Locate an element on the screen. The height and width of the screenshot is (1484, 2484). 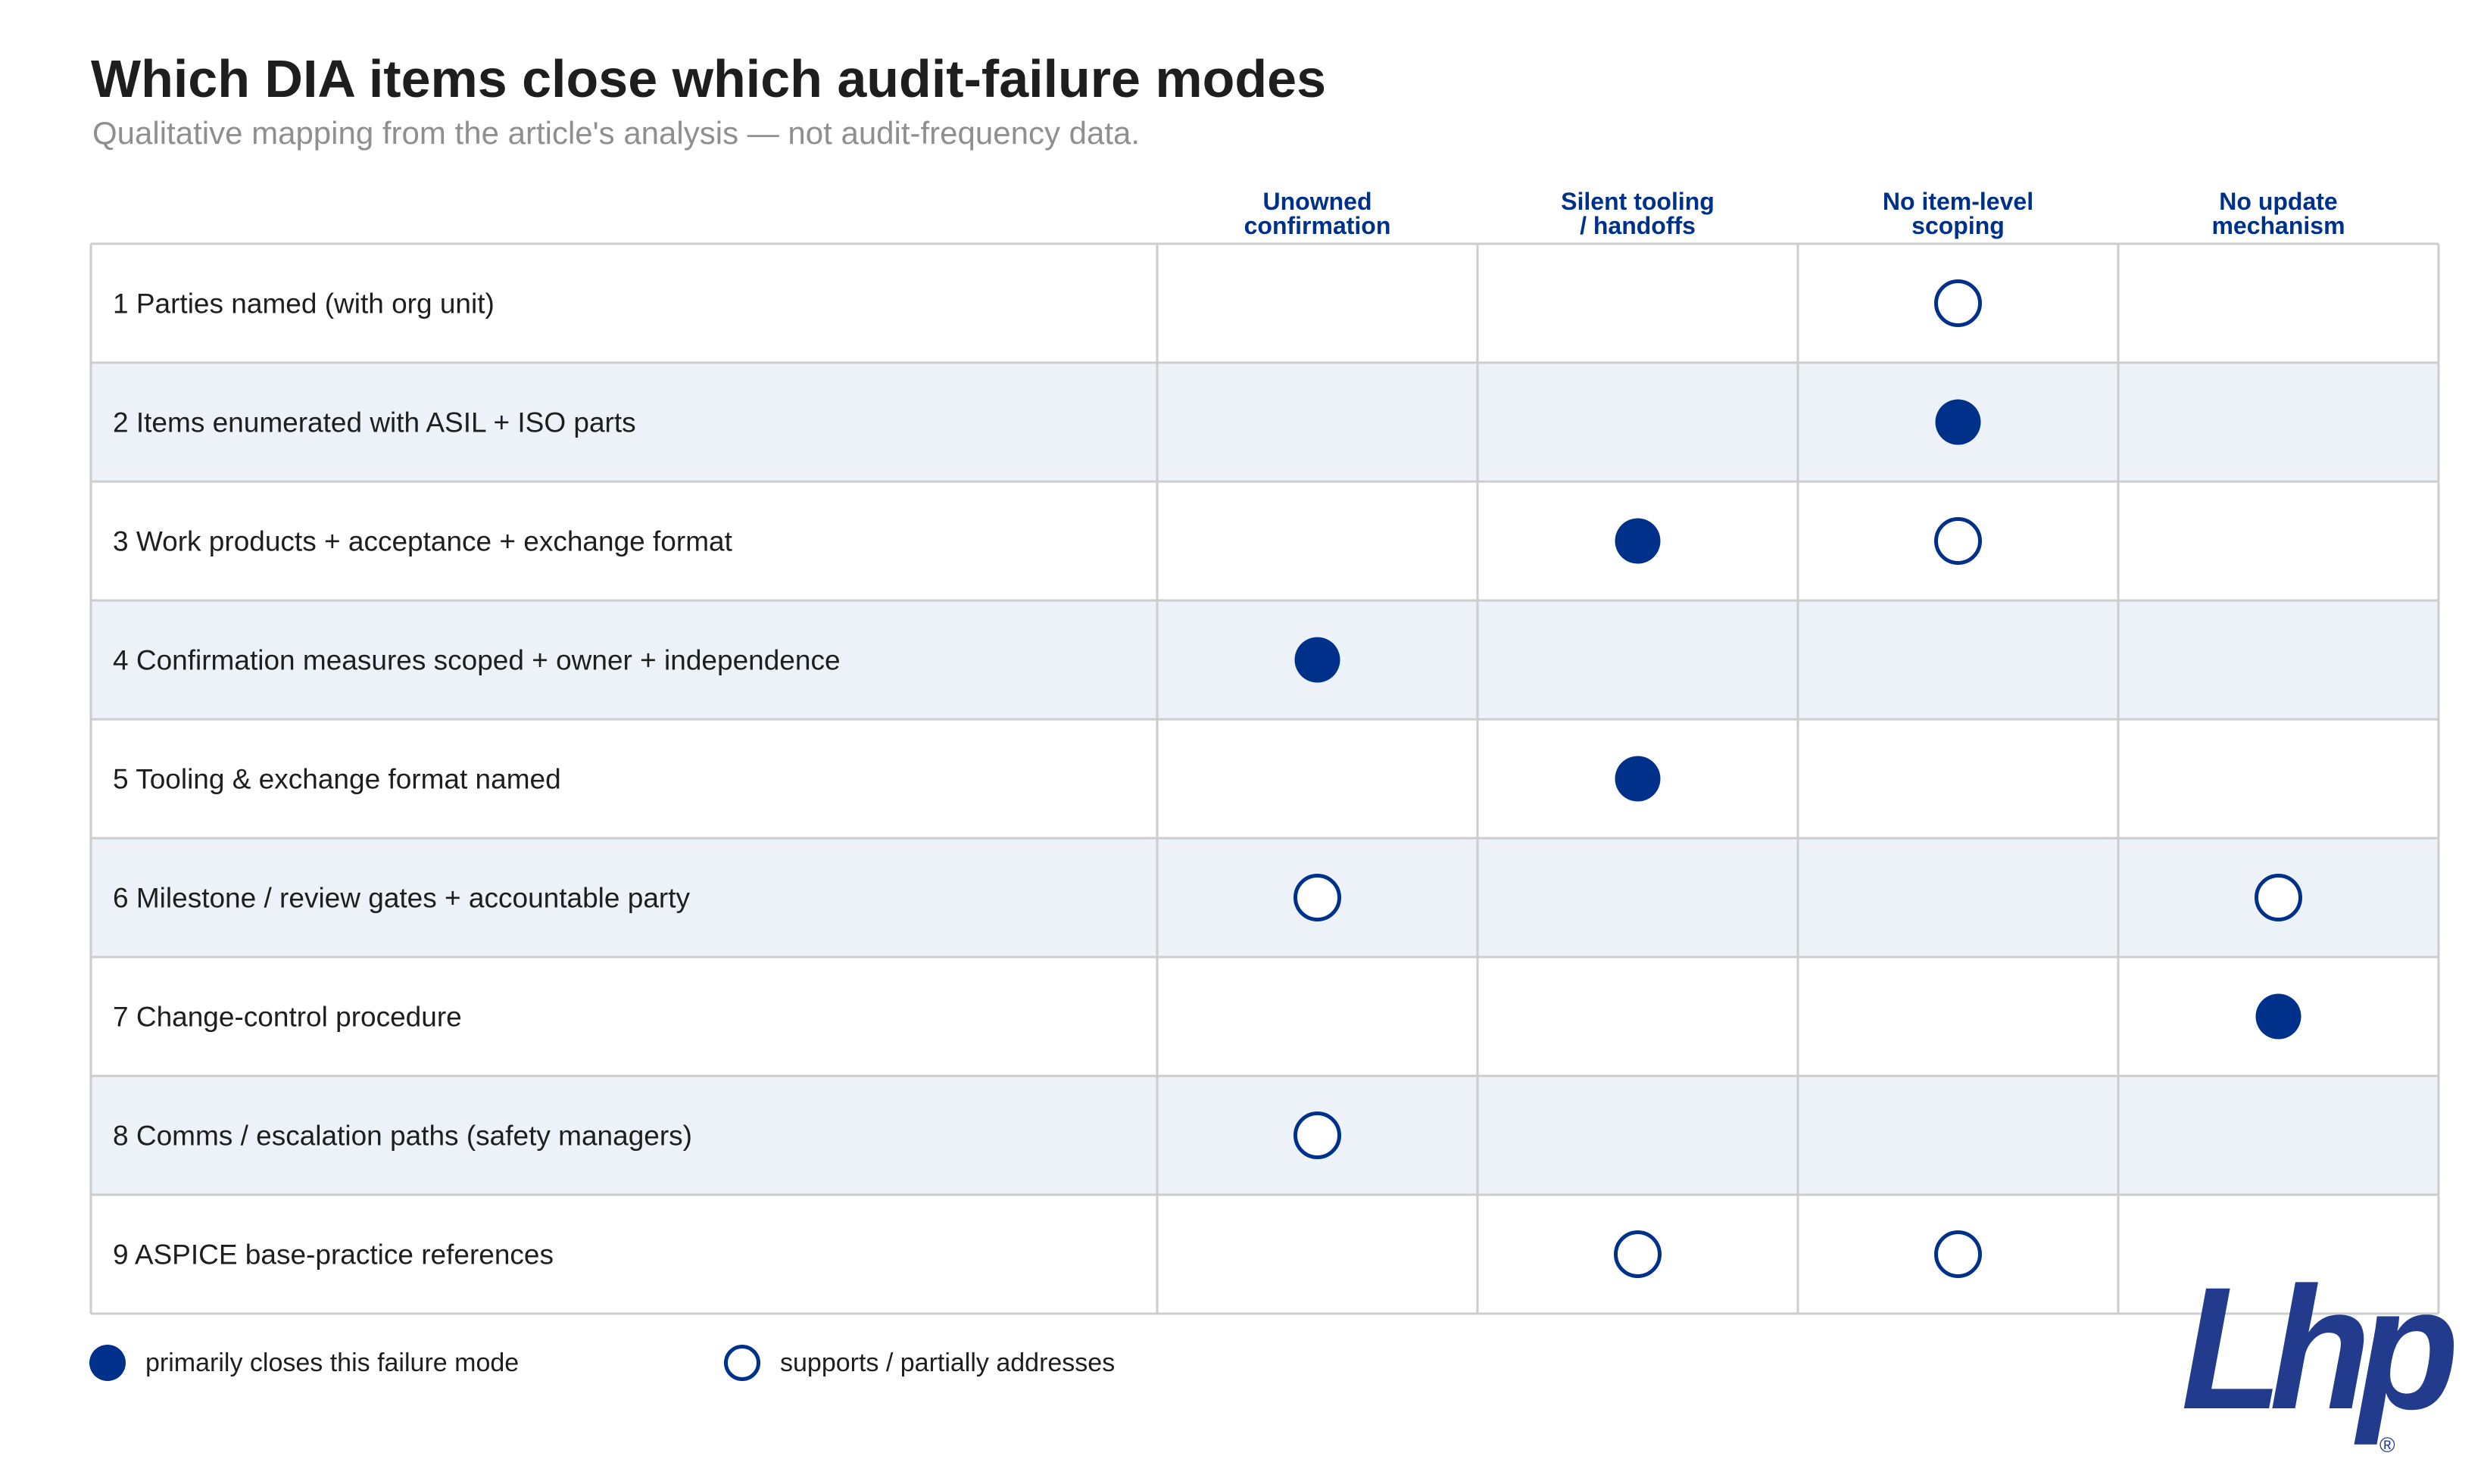
column-header-line: confirmation is located at coordinates (1318, 225).